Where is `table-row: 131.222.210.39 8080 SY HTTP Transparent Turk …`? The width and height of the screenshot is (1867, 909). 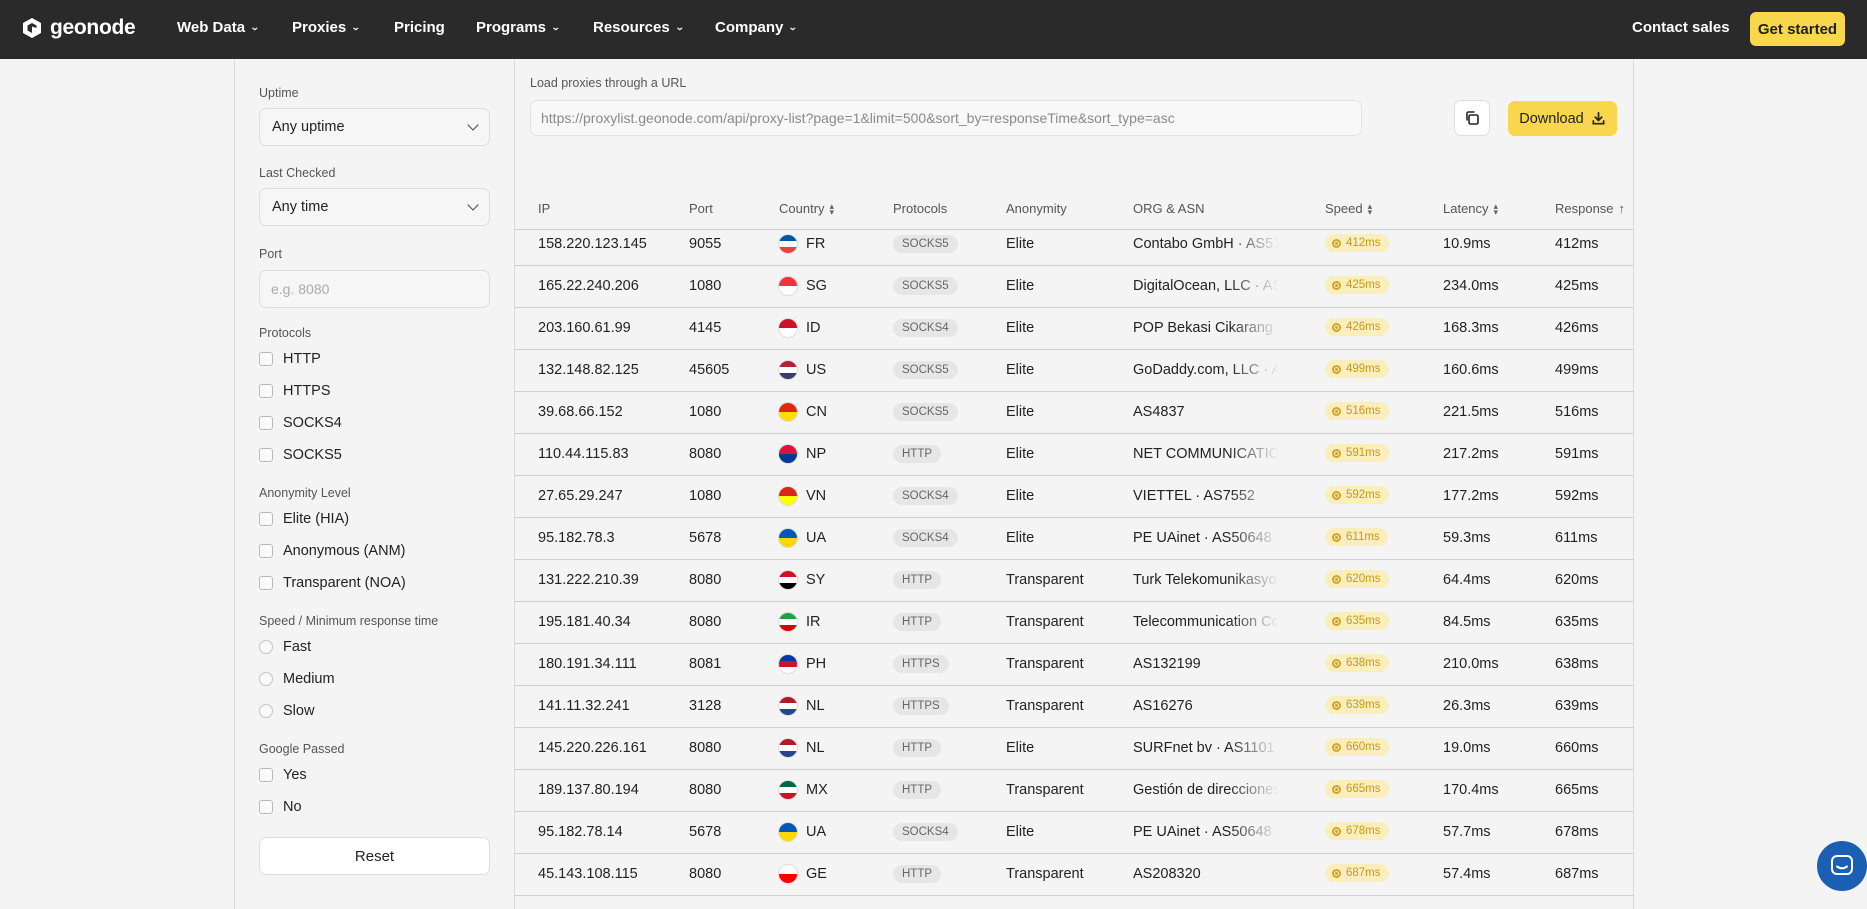
table-row: 131.222.210.39 8080 SY HTTP Transparent Turk … is located at coordinates (1074, 581).